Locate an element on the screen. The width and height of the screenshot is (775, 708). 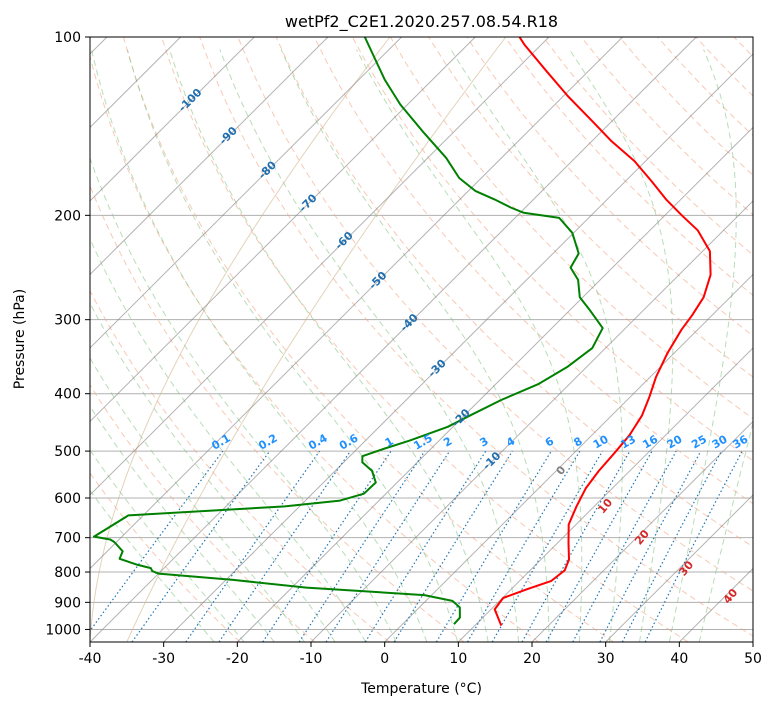
y-tick-label: 200 is located at coordinates (67, 216).